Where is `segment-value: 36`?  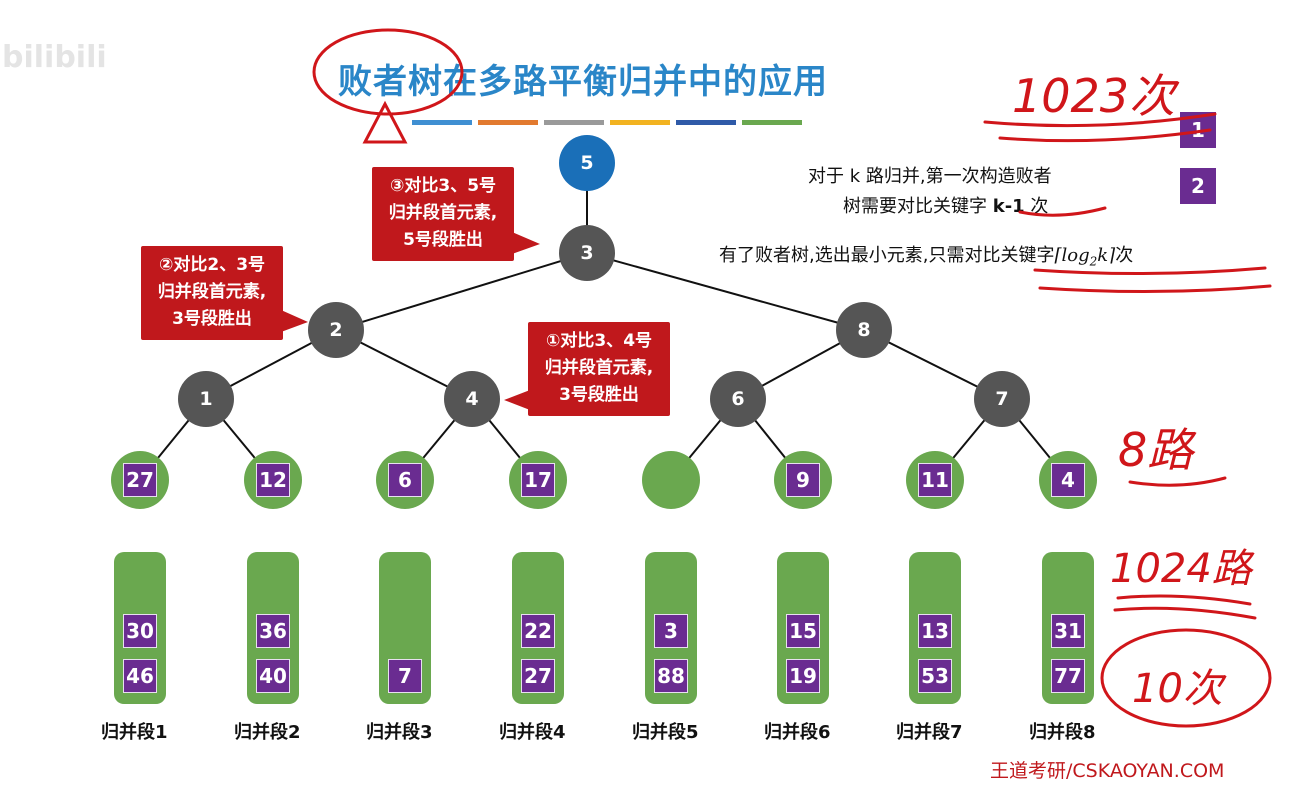
segment-value: 36 is located at coordinates (273, 631).